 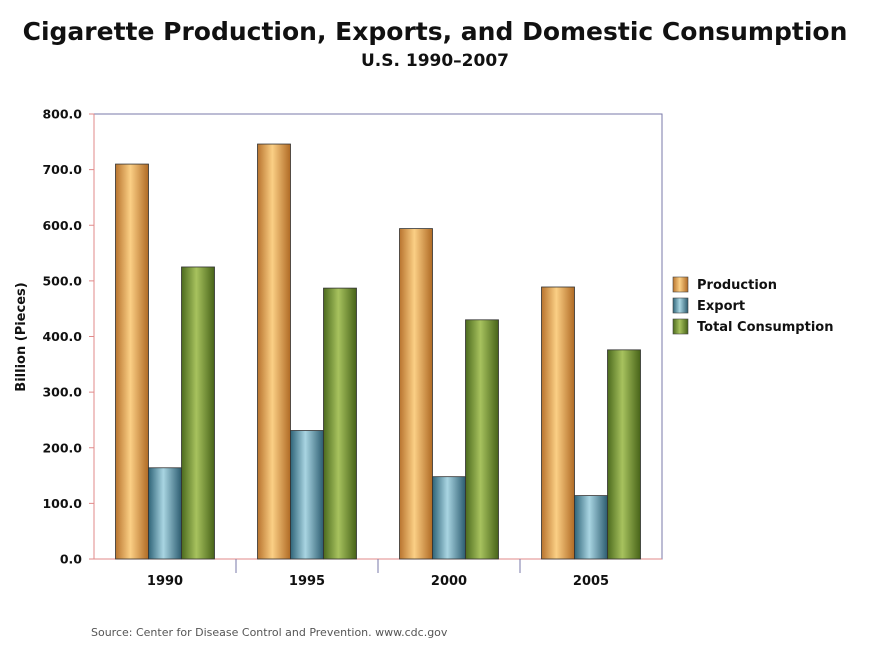 I want to click on y-tick-label: 0.0, so click(x=71, y=559).